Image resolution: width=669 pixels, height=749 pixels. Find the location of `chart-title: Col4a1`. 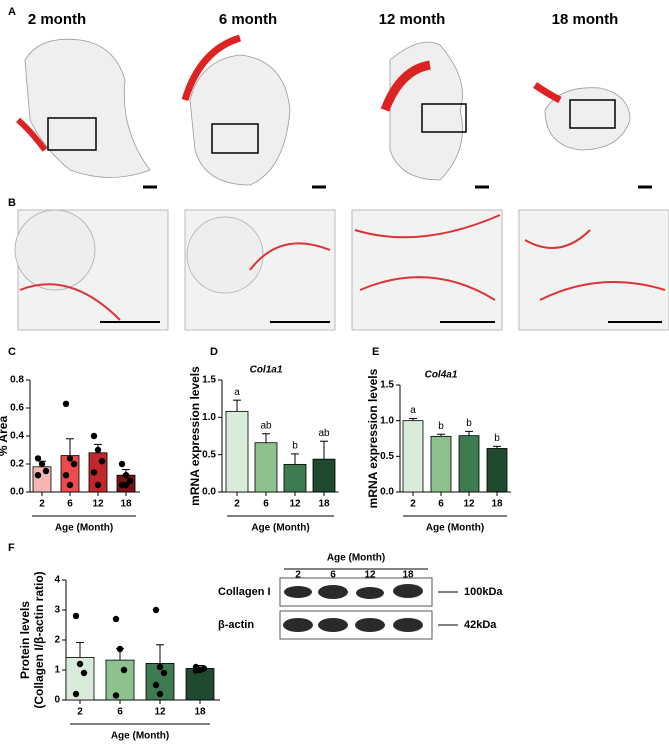

chart-title: Col4a1 is located at coordinates (441, 375).